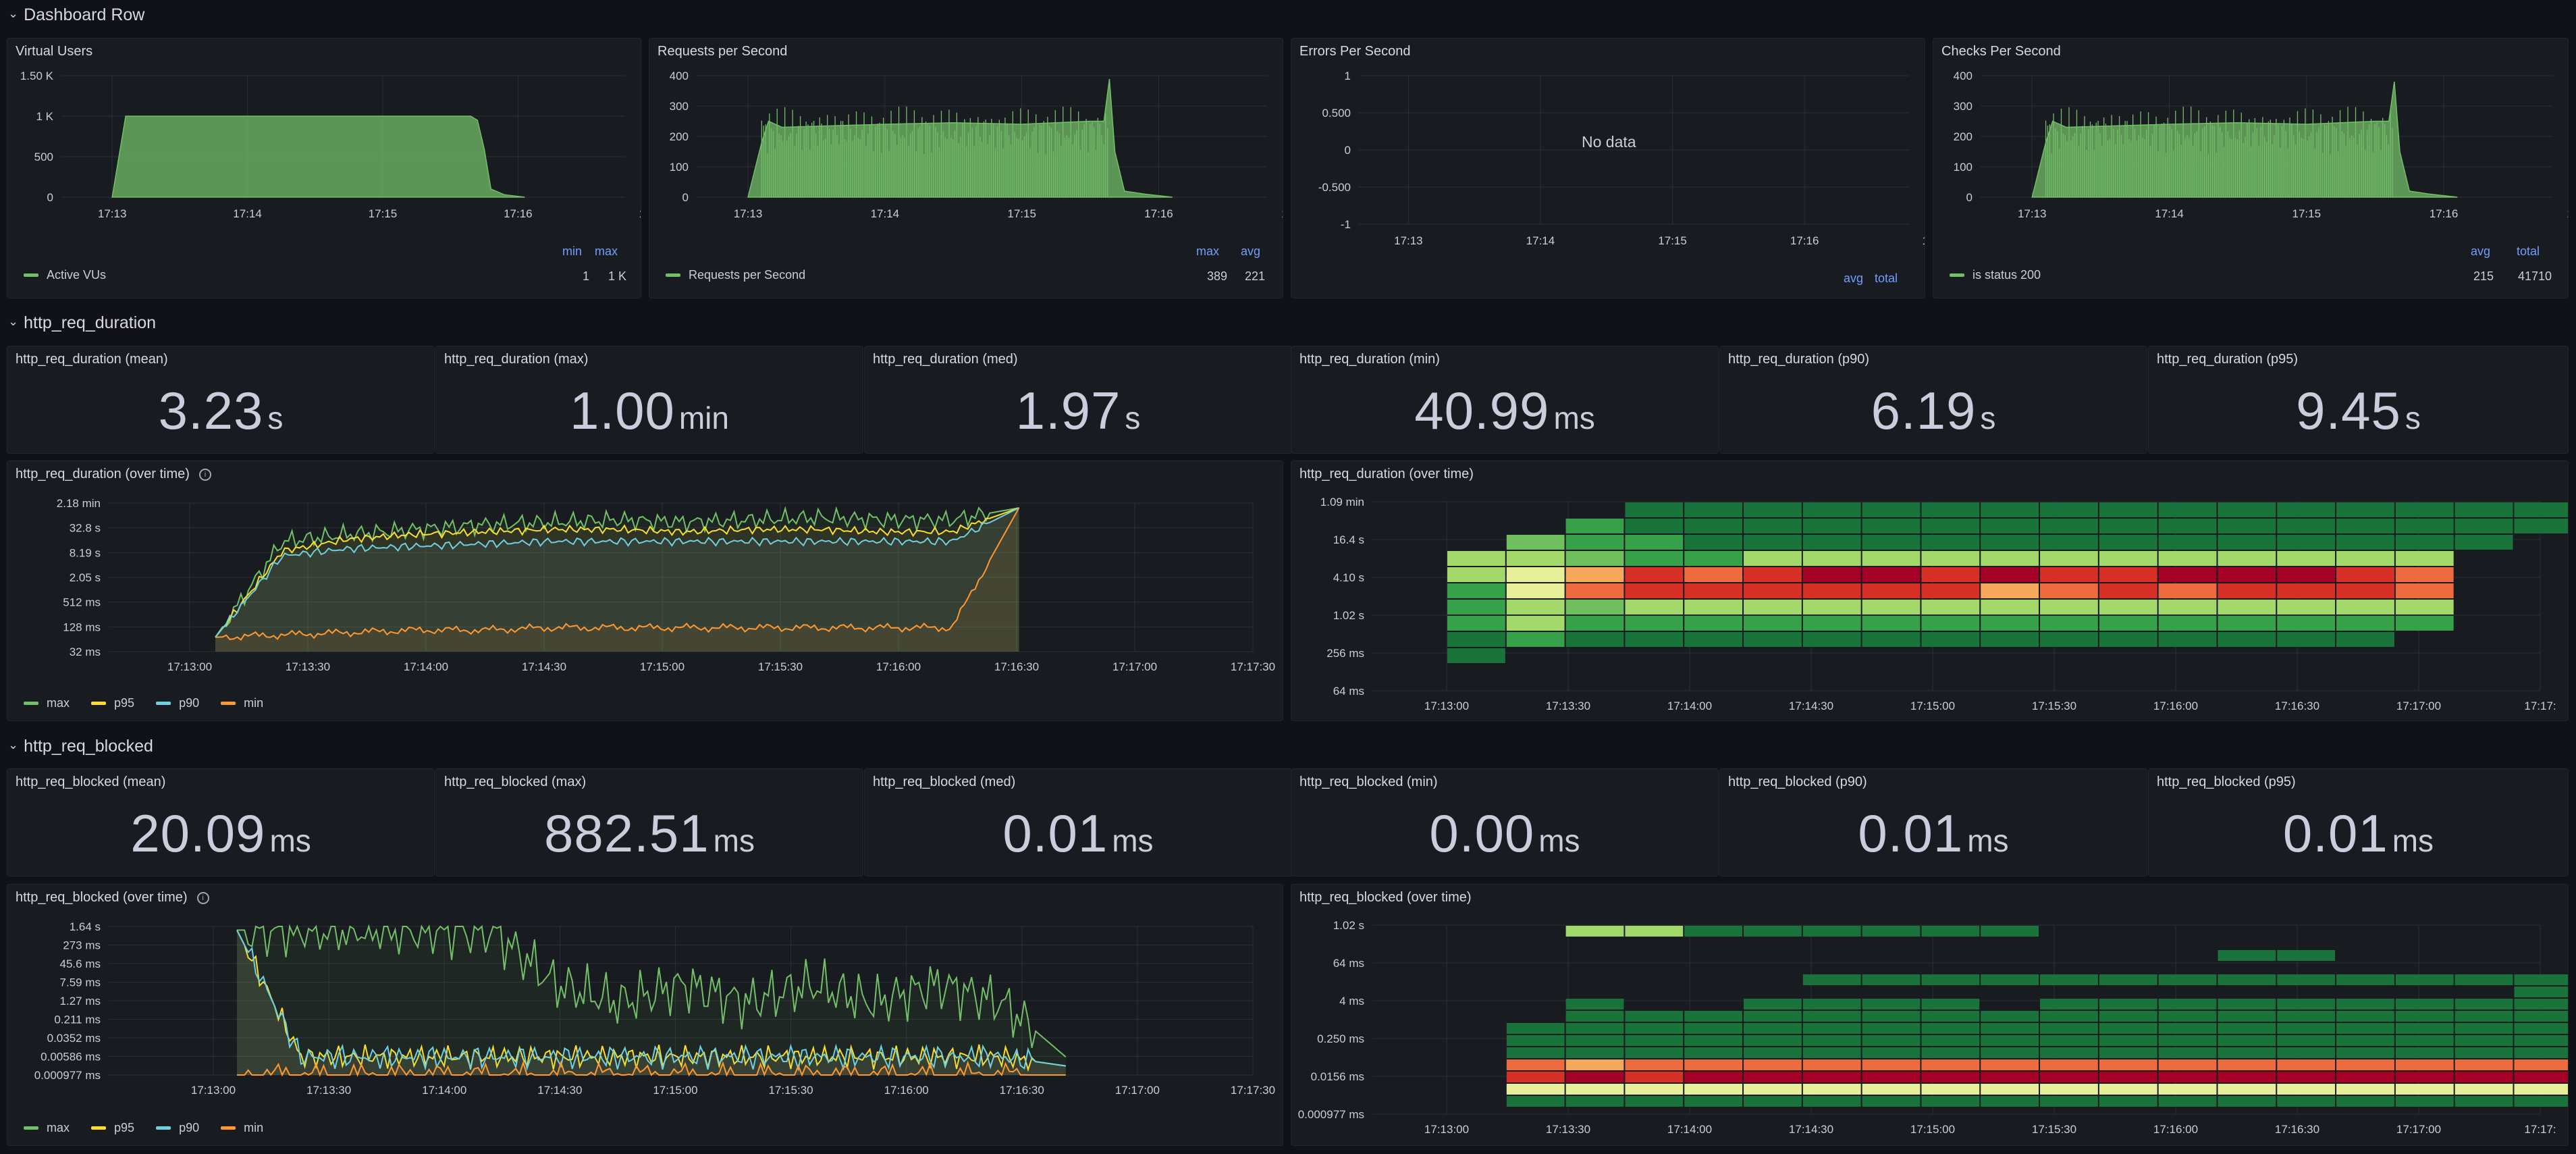  I want to click on row-header-duration: ⌄ http_req_duration, so click(82, 323).